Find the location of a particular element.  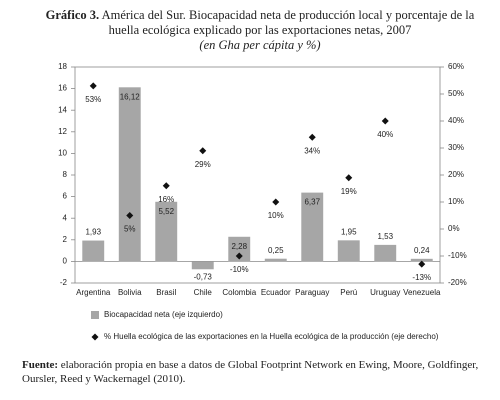

x-tick-label: Brasil is located at coordinates (166, 292).